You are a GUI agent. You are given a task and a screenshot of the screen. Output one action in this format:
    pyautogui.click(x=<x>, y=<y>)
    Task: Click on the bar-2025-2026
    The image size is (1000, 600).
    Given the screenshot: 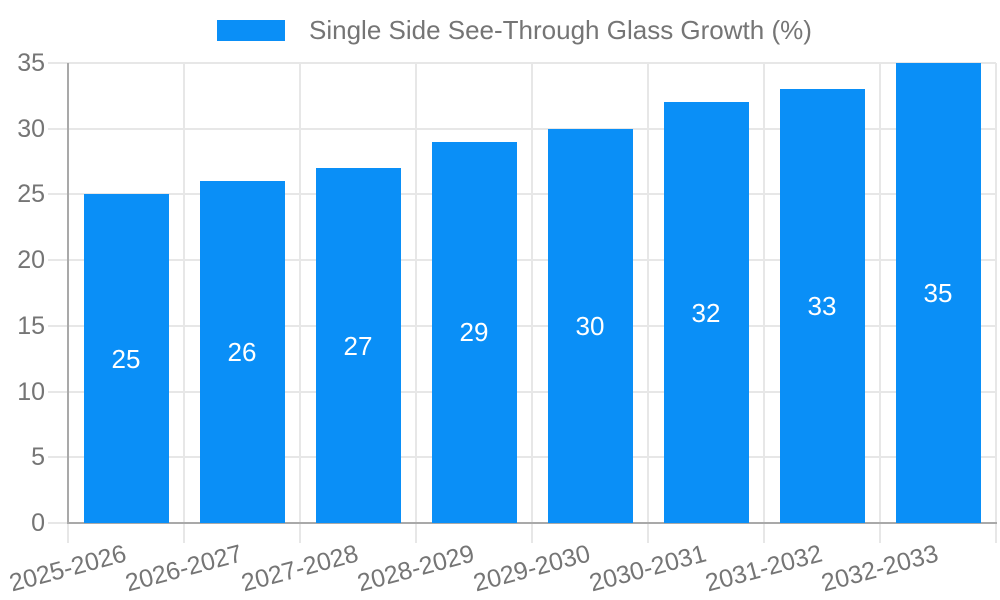 What is the action you would take?
    pyautogui.click(x=126, y=358)
    